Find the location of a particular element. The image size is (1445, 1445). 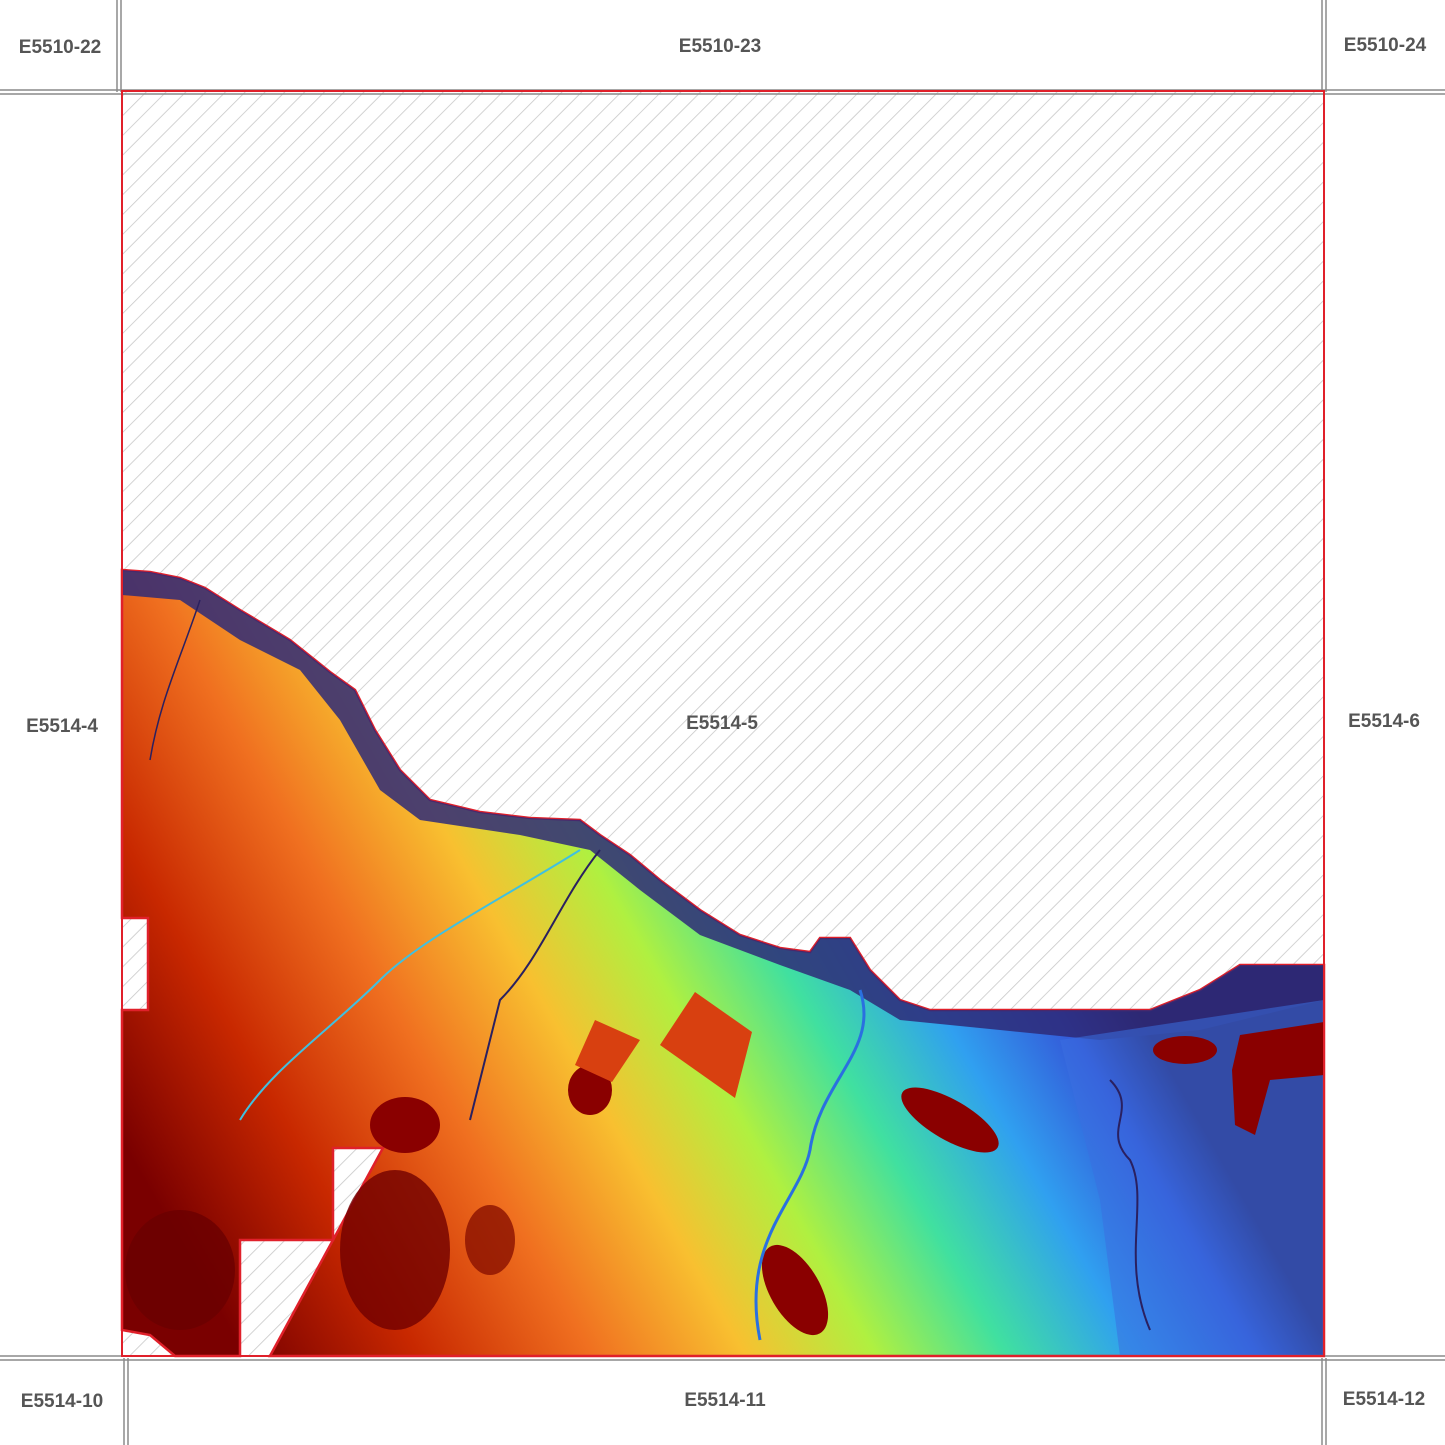

tile-label-top-center: E5510-23 is located at coordinates (720, 46).